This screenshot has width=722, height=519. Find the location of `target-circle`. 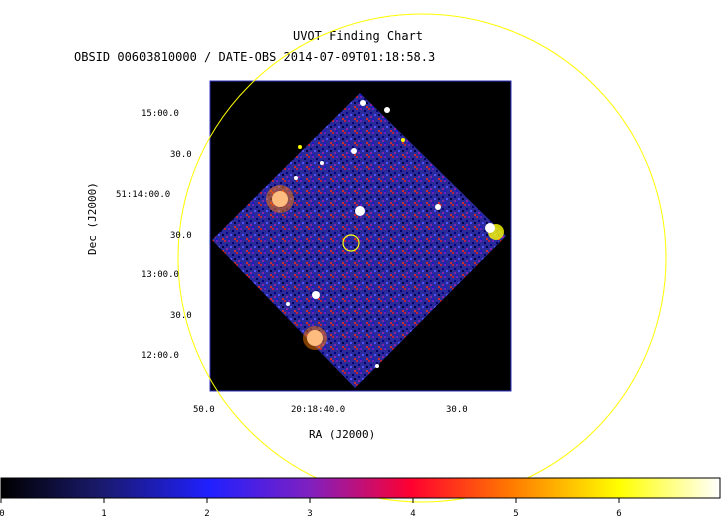

target-circle is located at coordinates (351, 243).